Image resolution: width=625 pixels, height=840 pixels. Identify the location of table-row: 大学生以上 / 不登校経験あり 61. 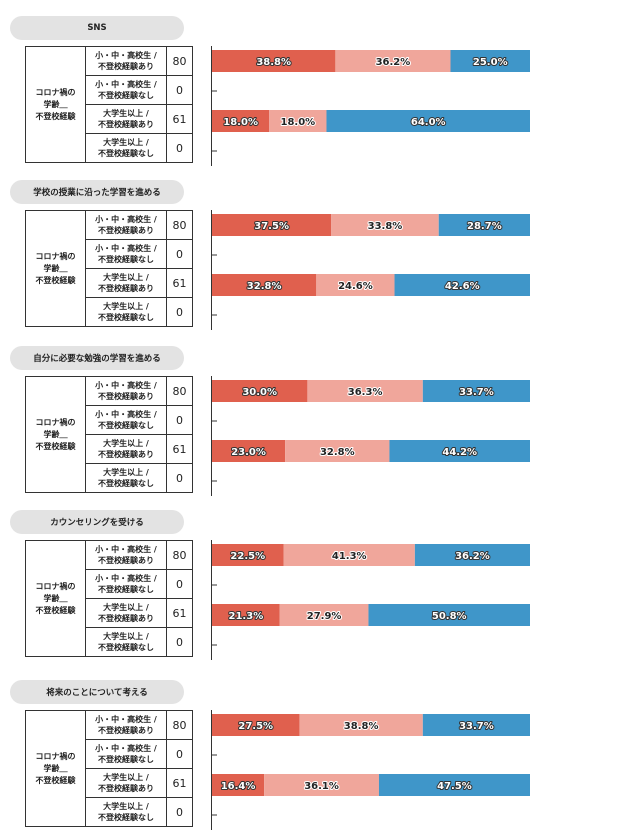
(109, 613).